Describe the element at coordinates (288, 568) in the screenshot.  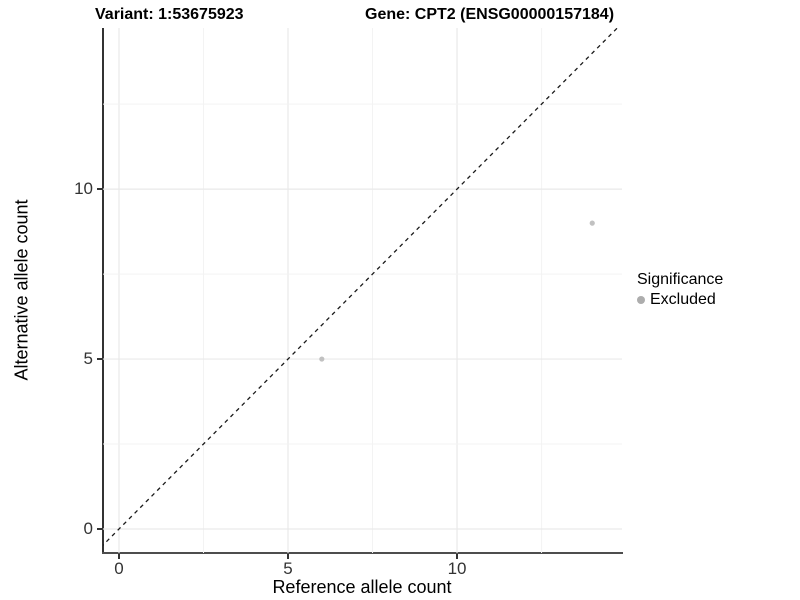
I see `x-tick-label: 5` at that location.